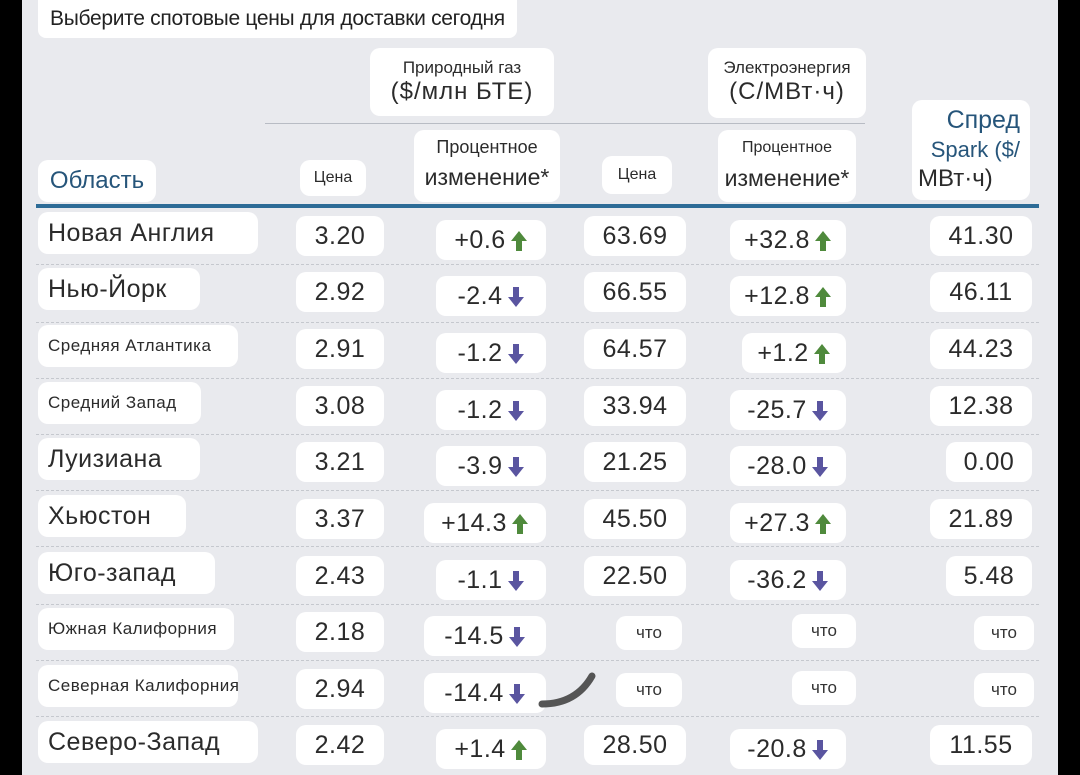 Image resolution: width=1080 pixels, height=775 pixels. What do you see at coordinates (148, 742) in the screenshot?
I see `area-cell: Северо-Запад` at bounding box center [148, 742].